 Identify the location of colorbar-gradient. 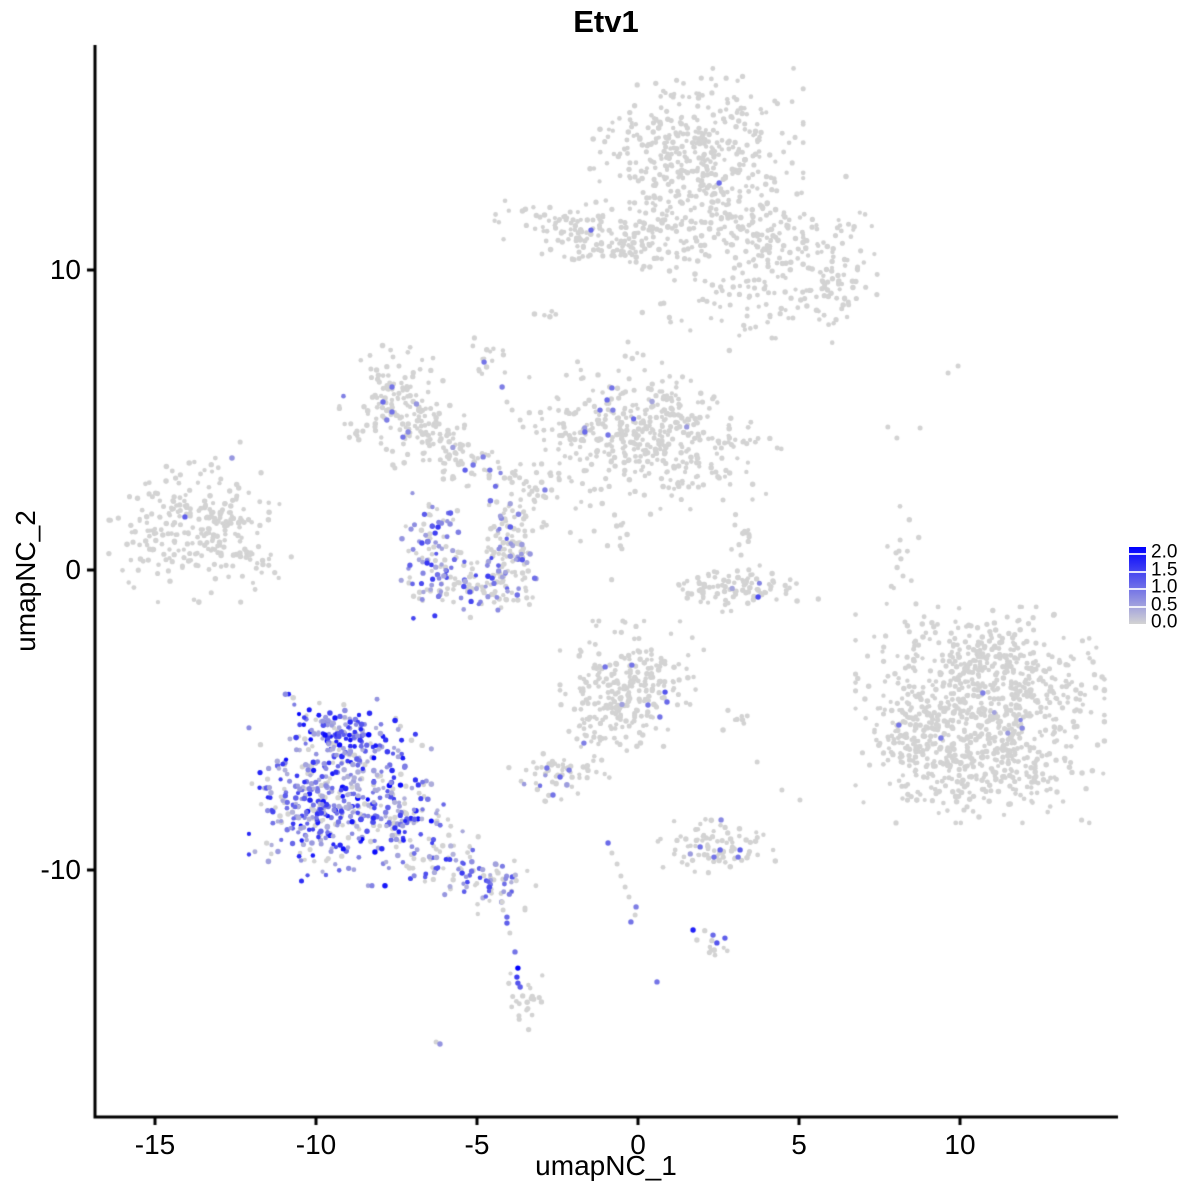
(1137, 585).